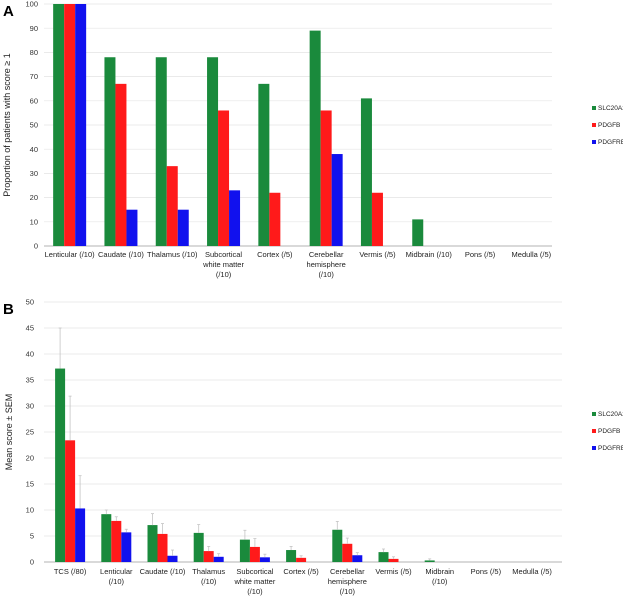 Image resolution: width=623 pixels, height=596 pixels. I want to click on panel-b-legend-label: SLC20A2, so click(610, 414).